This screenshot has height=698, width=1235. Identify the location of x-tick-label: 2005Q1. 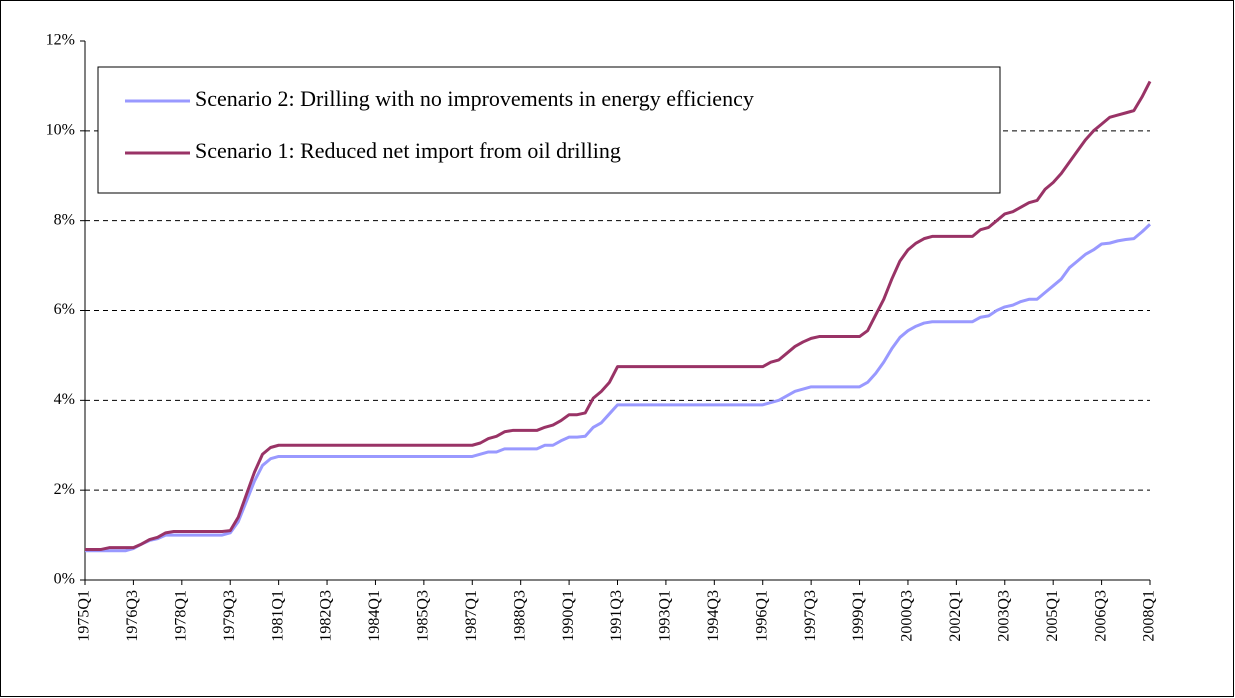
(1052, 616).